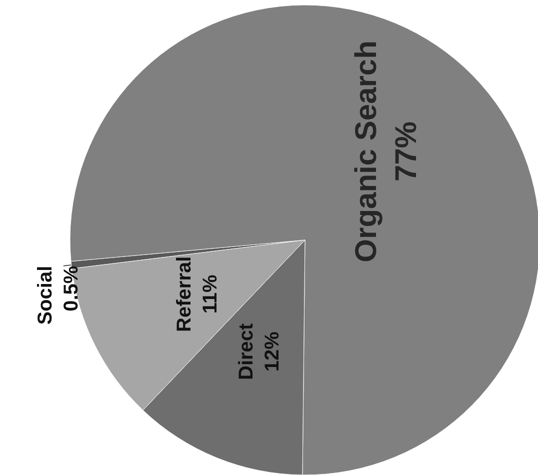 The image size is (538, 476). I want to click on slice-label: Organic Search, so click(367, 151).